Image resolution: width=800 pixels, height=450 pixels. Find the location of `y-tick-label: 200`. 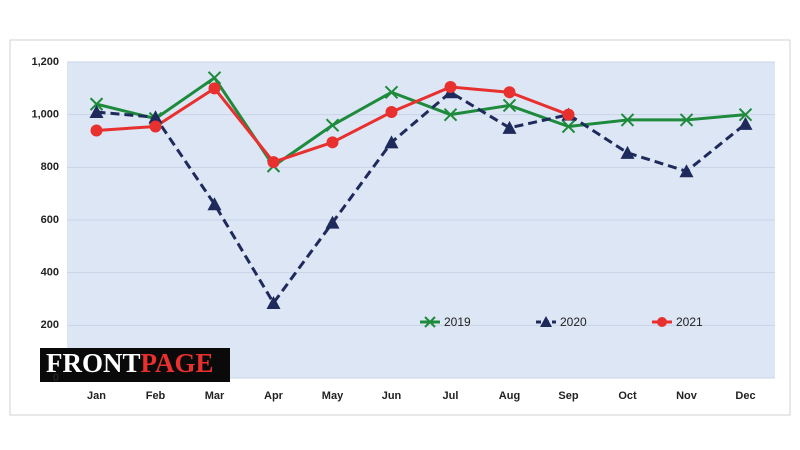

y-tick-label: 200 is located at coordinates (50, 325).